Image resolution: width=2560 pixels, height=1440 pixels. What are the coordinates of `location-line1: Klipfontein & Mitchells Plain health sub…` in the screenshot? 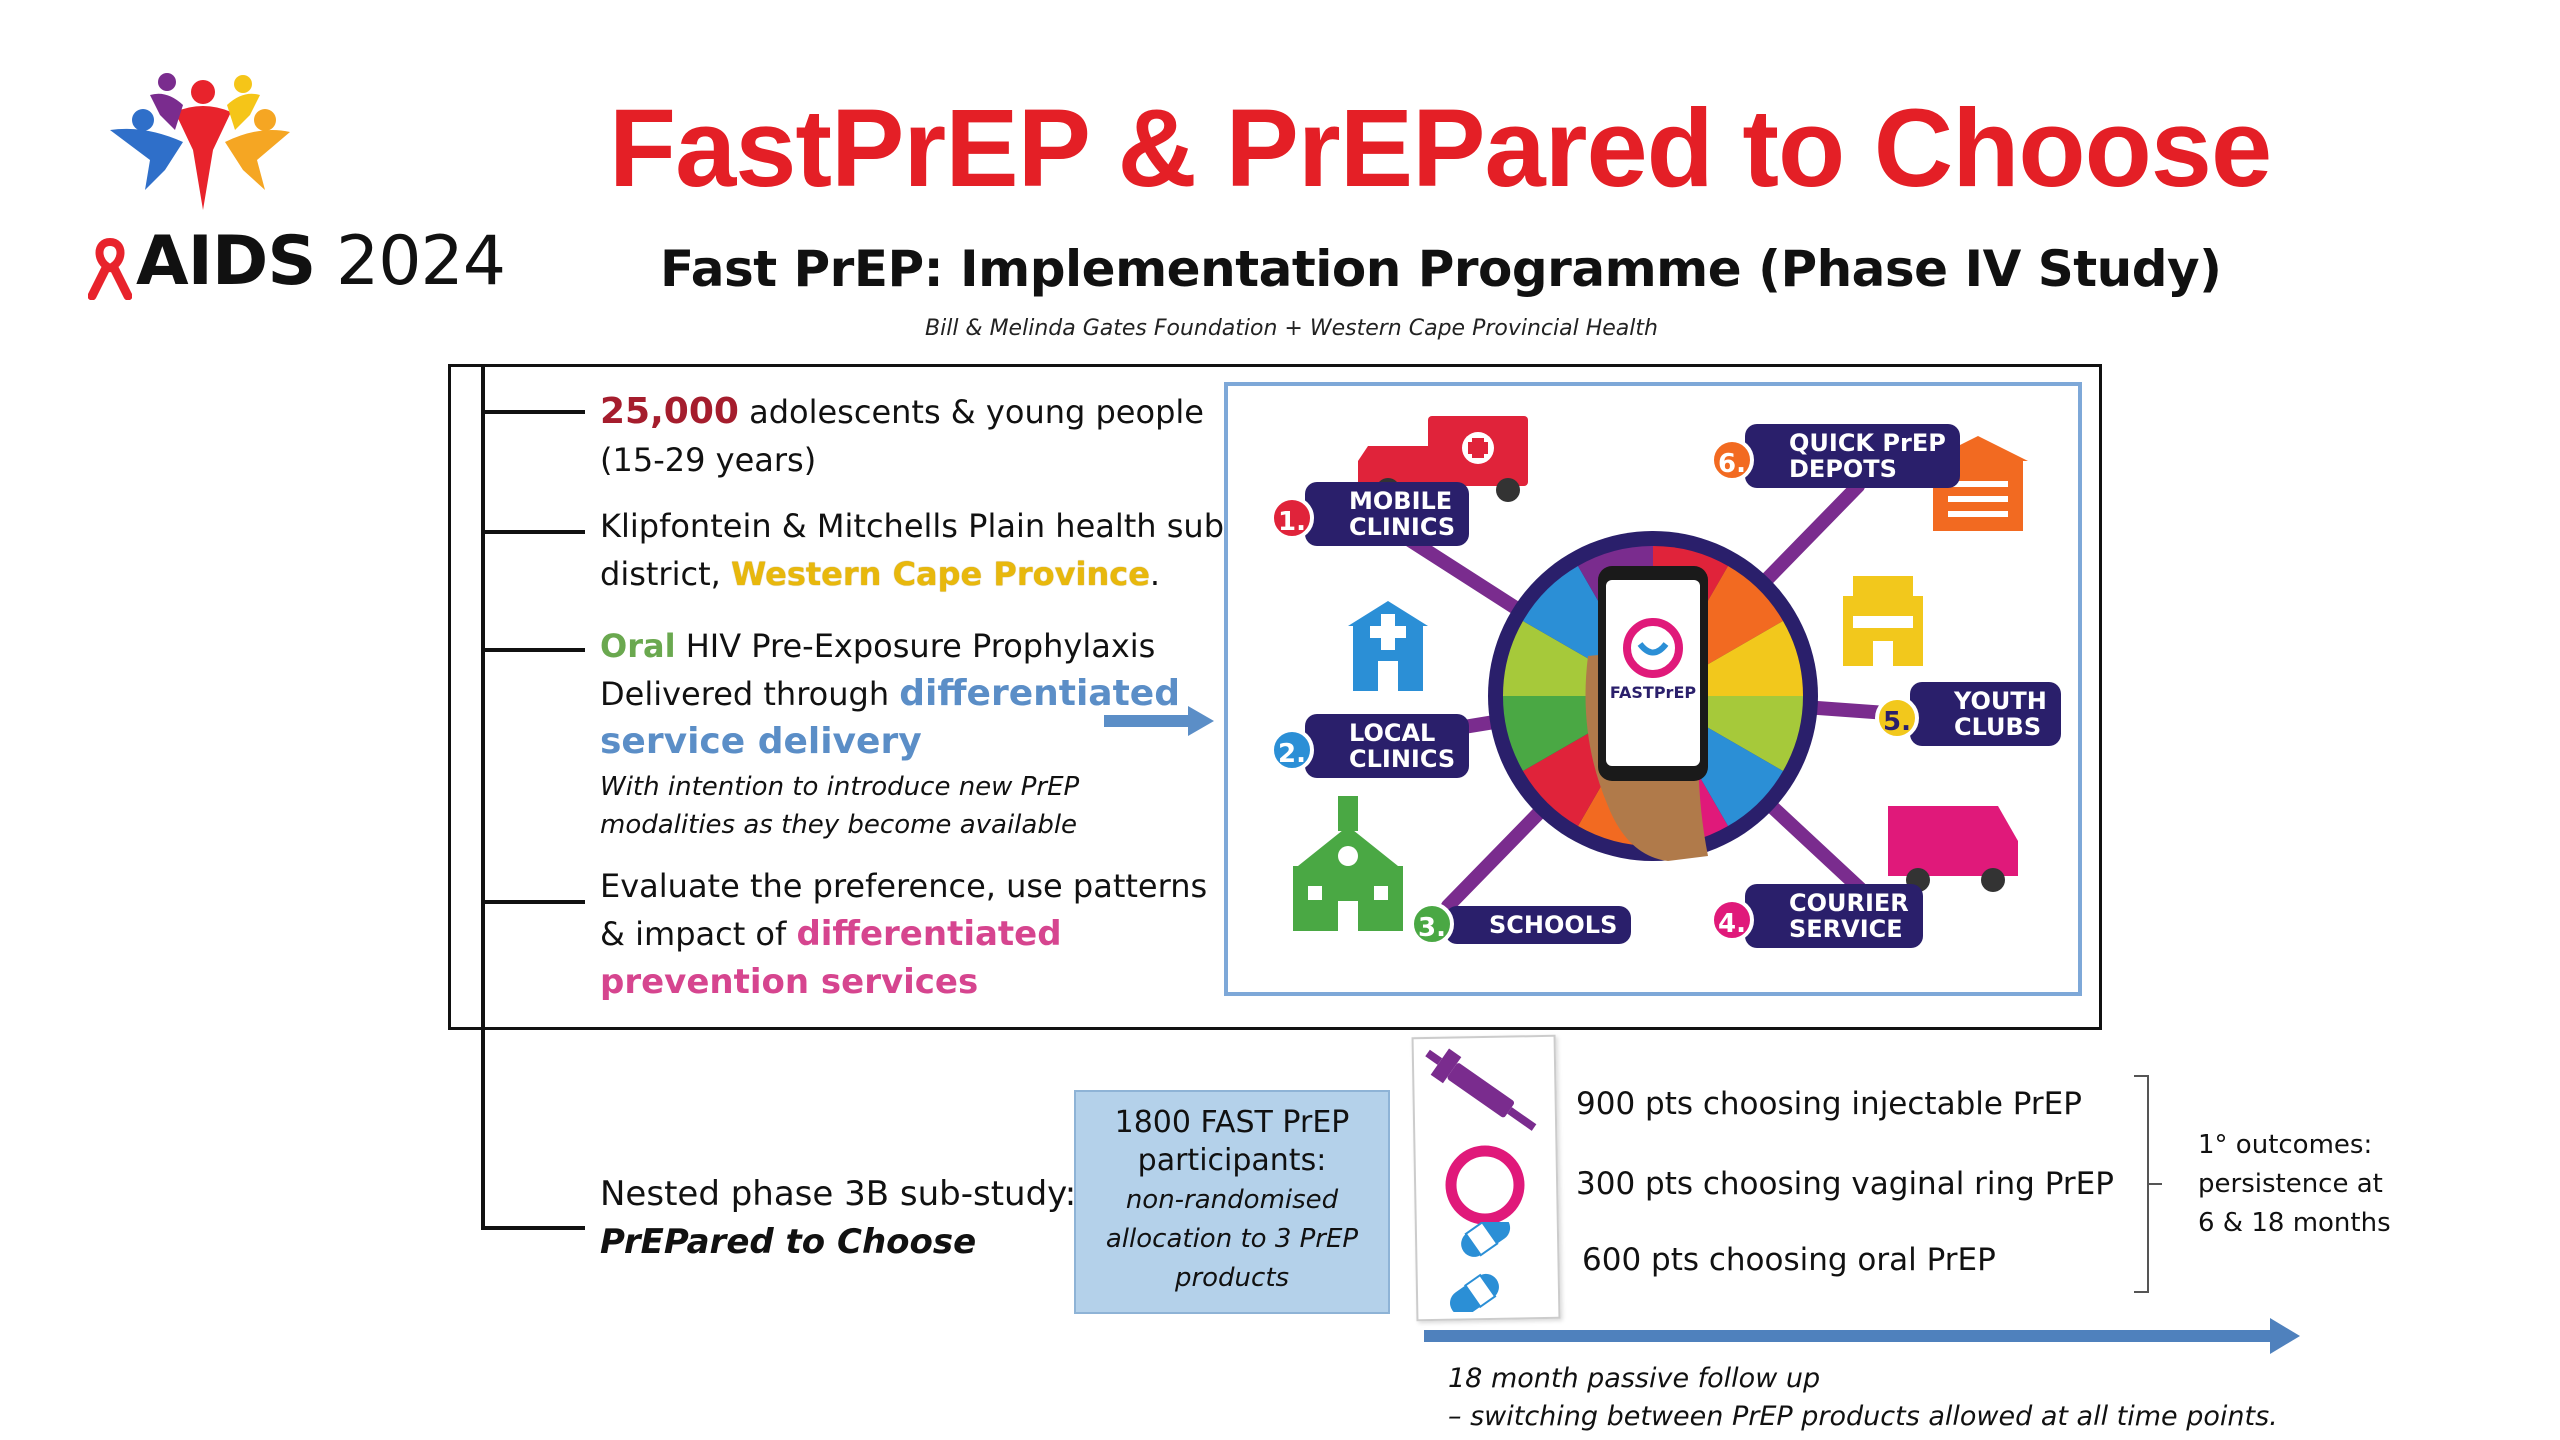 It's located at (918, 526).